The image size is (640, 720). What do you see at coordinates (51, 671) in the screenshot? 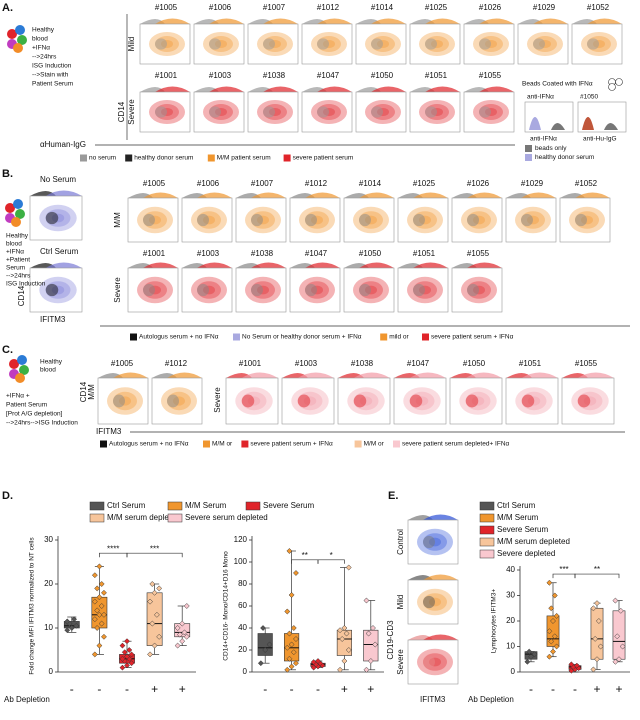
I see `y-tick-label: 0` at bounding box center [51, 671].